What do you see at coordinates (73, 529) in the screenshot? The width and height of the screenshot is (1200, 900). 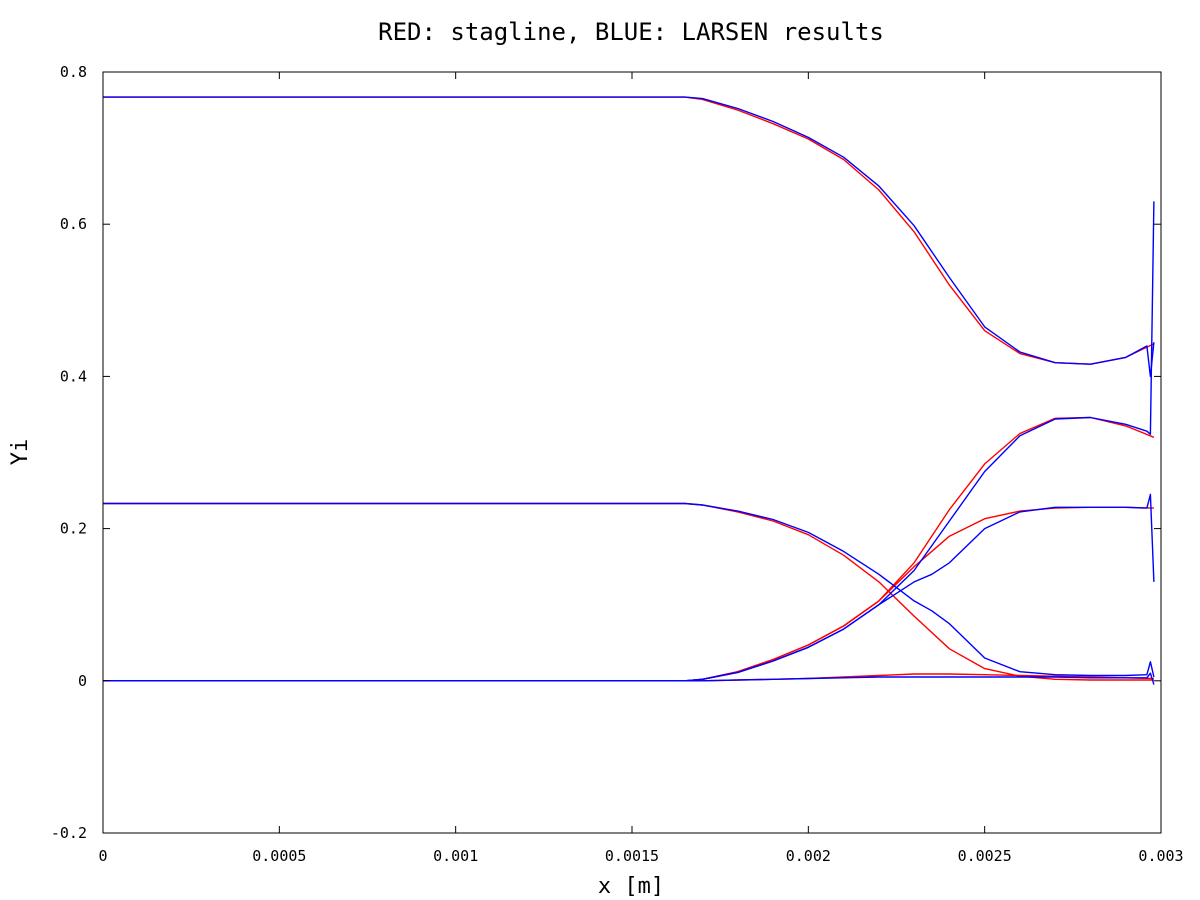 I see `y-tick-label: 0.2` at bounding box center [73, 529].